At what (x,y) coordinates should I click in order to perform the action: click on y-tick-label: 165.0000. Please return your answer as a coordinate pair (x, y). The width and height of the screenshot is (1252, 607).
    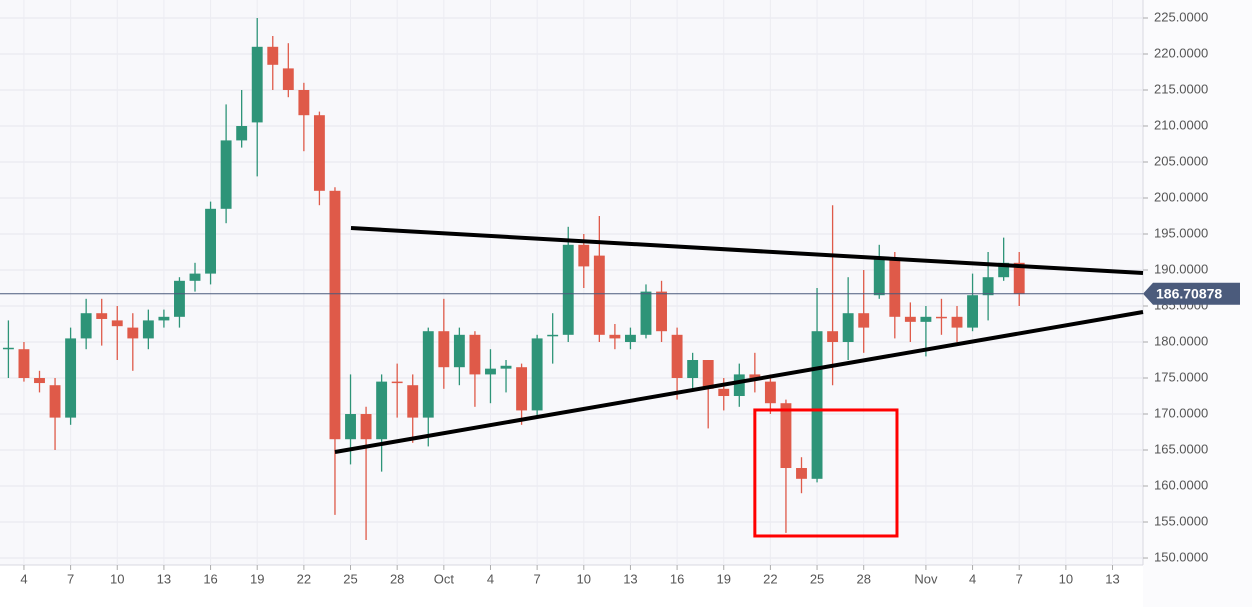
    Looking at the image, I should click on (1181, 448).